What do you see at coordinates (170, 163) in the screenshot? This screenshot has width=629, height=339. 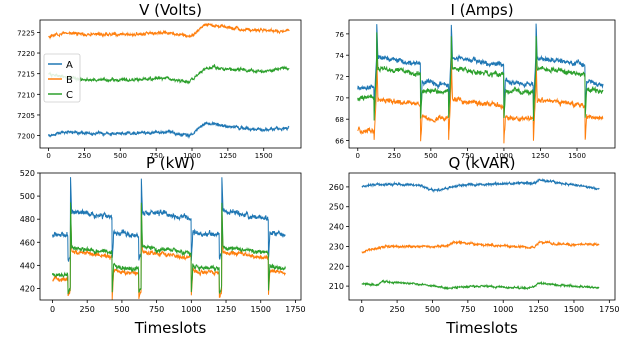 I see `panel-title: P (kW)` at bounding box center [170, 163].